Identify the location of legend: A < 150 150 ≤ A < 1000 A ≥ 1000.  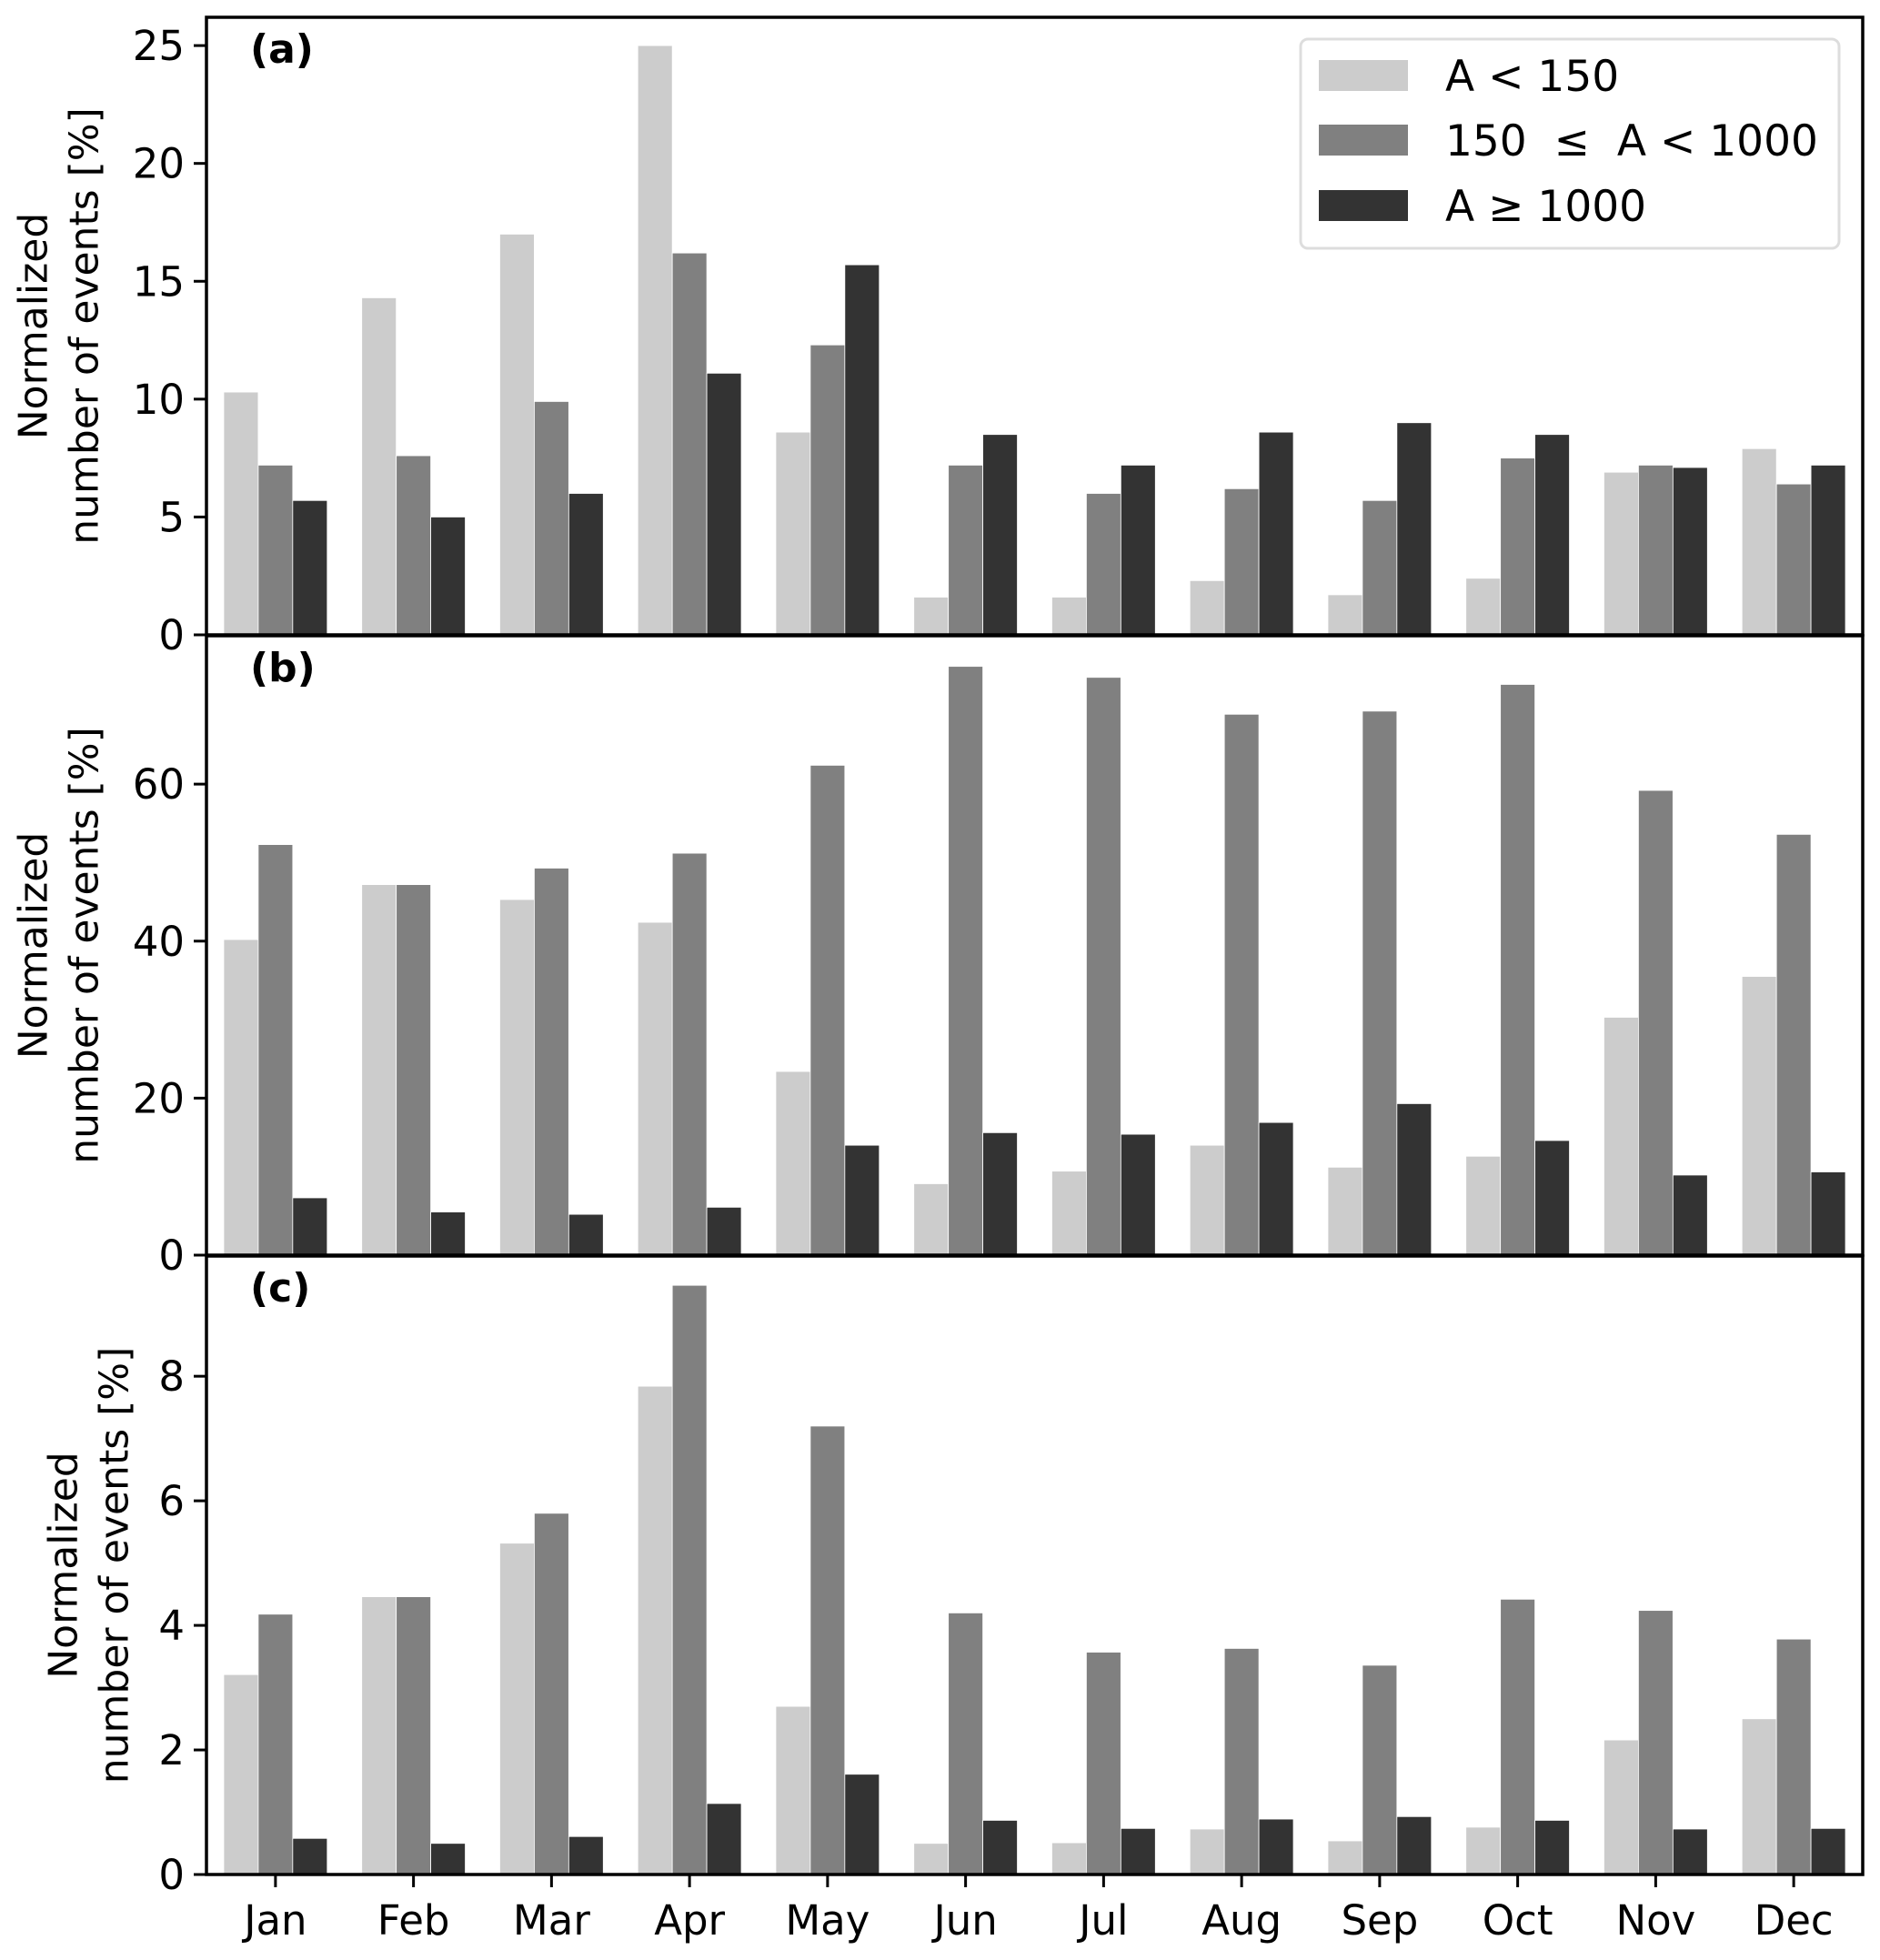
(1570, 143).